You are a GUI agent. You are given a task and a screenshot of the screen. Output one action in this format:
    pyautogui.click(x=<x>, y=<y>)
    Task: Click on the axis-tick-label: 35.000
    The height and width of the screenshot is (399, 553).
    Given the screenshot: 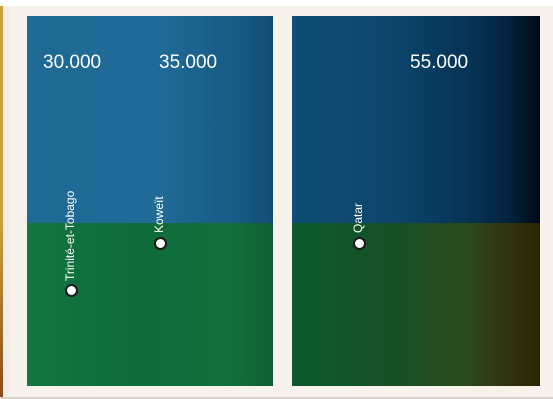 What is the action you would take?
    pyautogui.click(x=188, y=62)
    